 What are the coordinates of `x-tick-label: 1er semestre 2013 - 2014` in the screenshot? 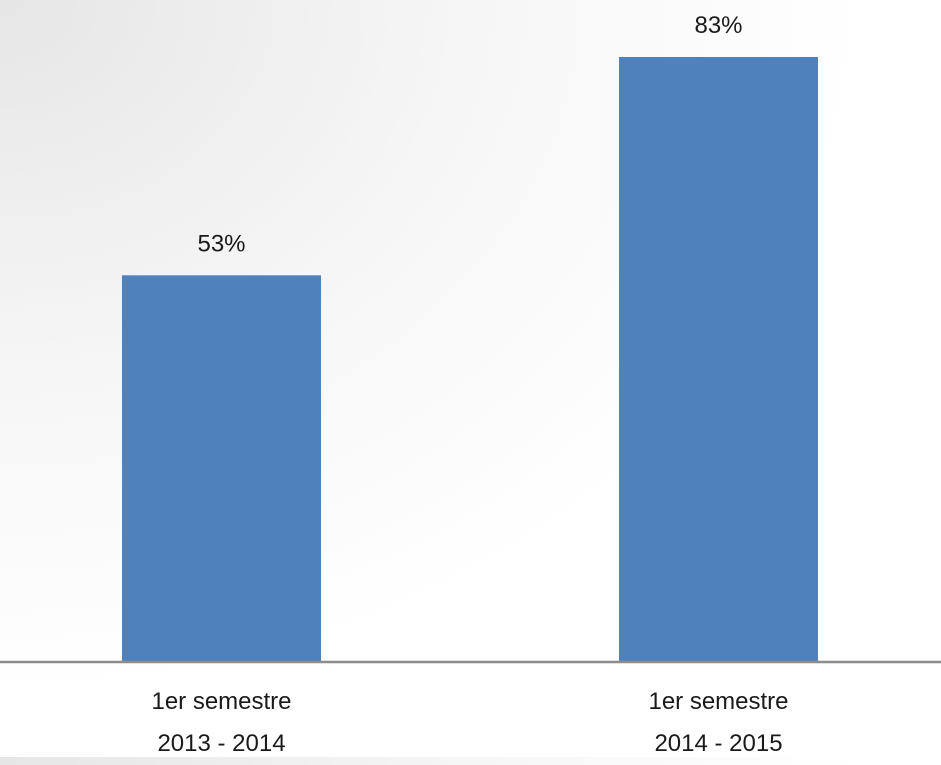 It's located at (221, 722).